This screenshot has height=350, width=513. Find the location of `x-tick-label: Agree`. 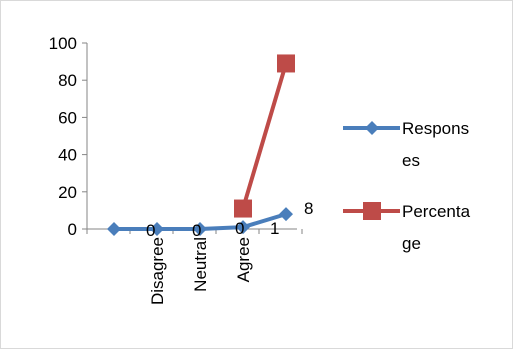

x-tick-label: Agree is located at coordinates (243, 259).